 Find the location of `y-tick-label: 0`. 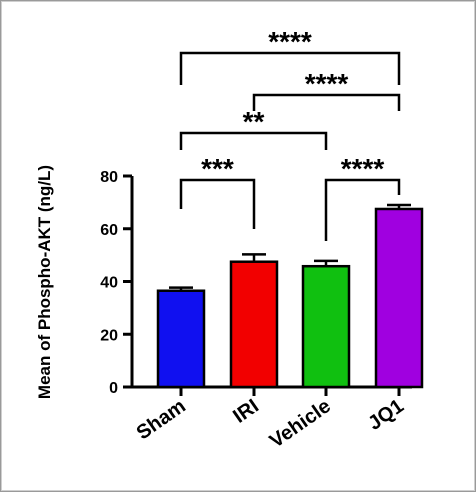

y-tick-label: 0 is located at coordinates (113, 388).